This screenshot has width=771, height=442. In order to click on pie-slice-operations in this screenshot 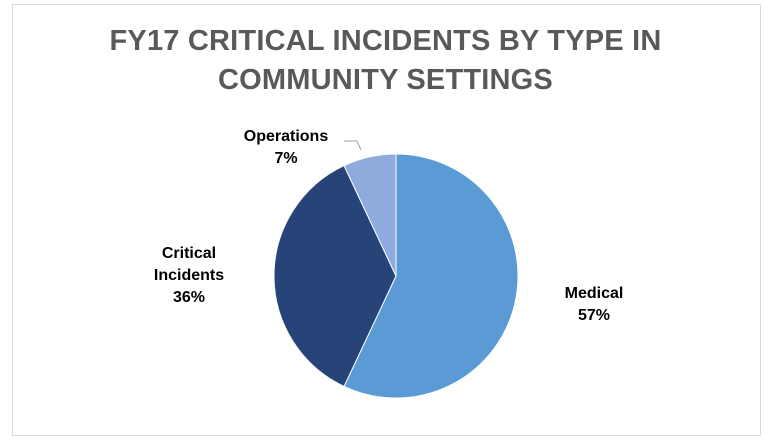, I will do `click(370, 215)`.